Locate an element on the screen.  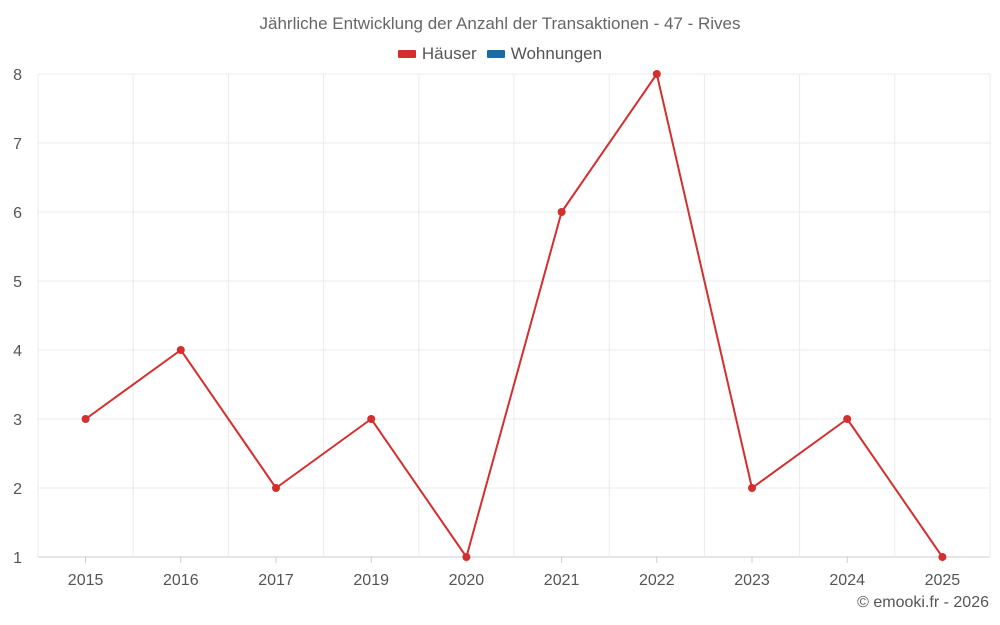
x-tick-label: 2017 is located at coordinates (276, 580).